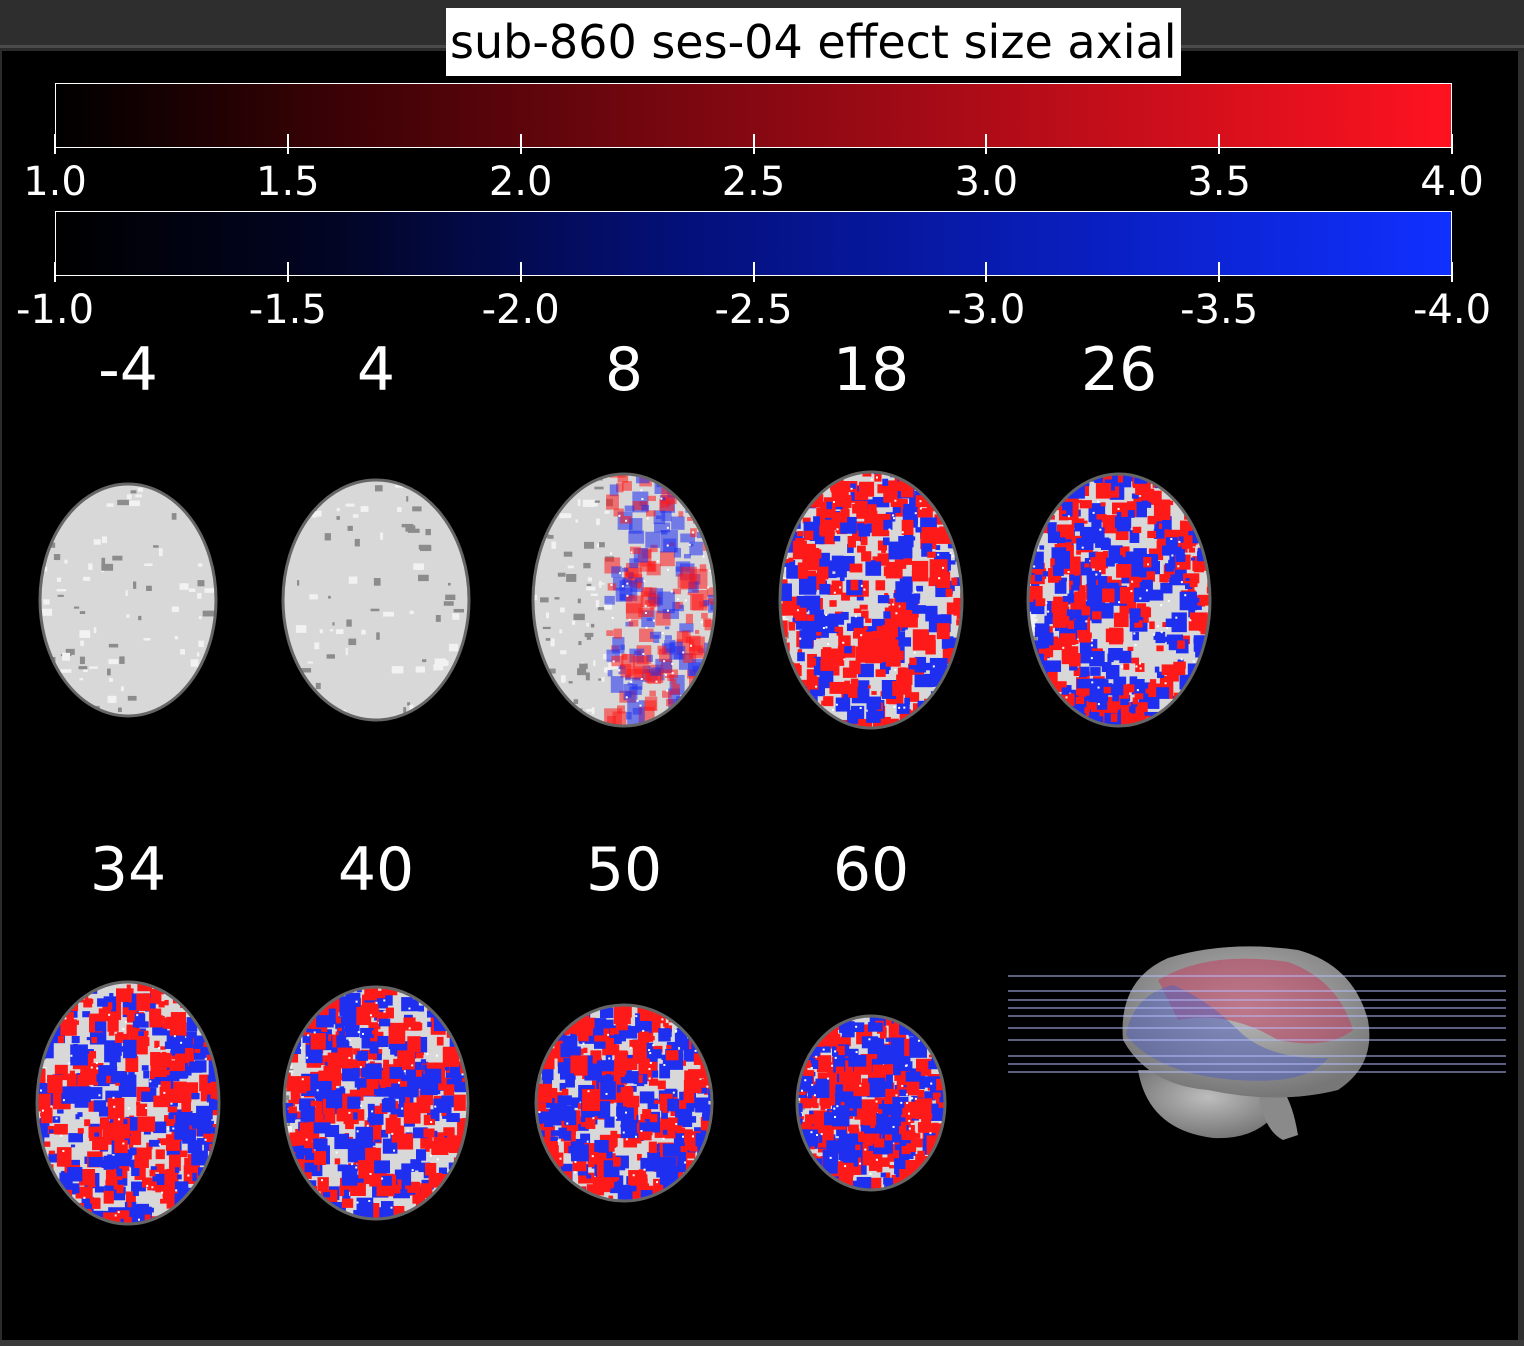  Describe the element at coordinates (986, 182) in the screenshot. I see `positive-colorbar-tick-label: 3.0` at that location.